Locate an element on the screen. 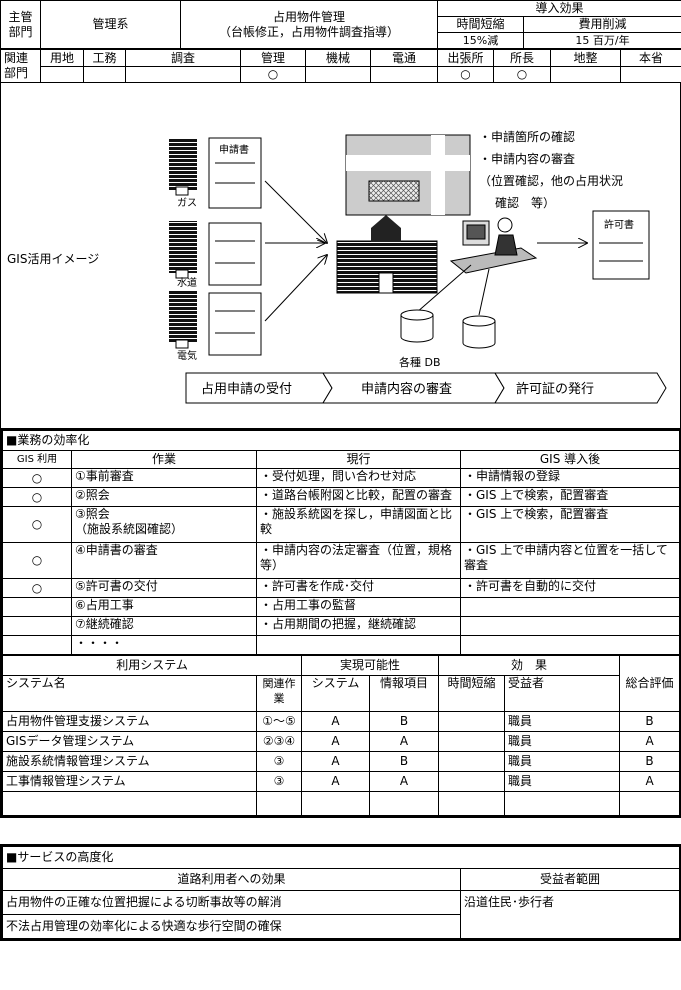 The width and height of the screenshot is (681, 990). col-header: 現行 is located at coordinates (358, 459).